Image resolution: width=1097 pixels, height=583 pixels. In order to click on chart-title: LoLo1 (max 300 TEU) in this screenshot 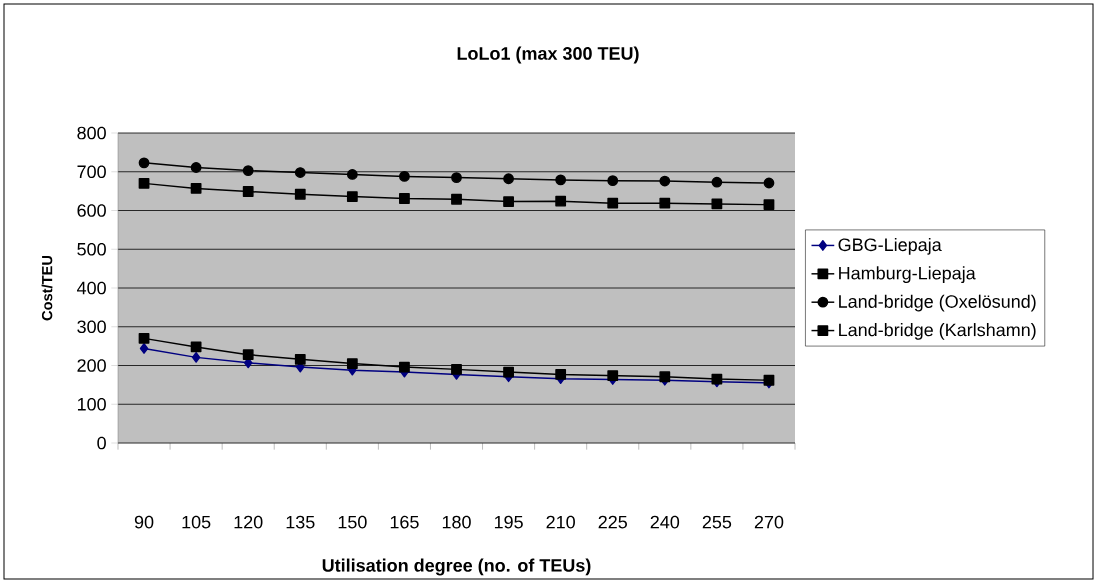, I will do `click(548, 55)`.